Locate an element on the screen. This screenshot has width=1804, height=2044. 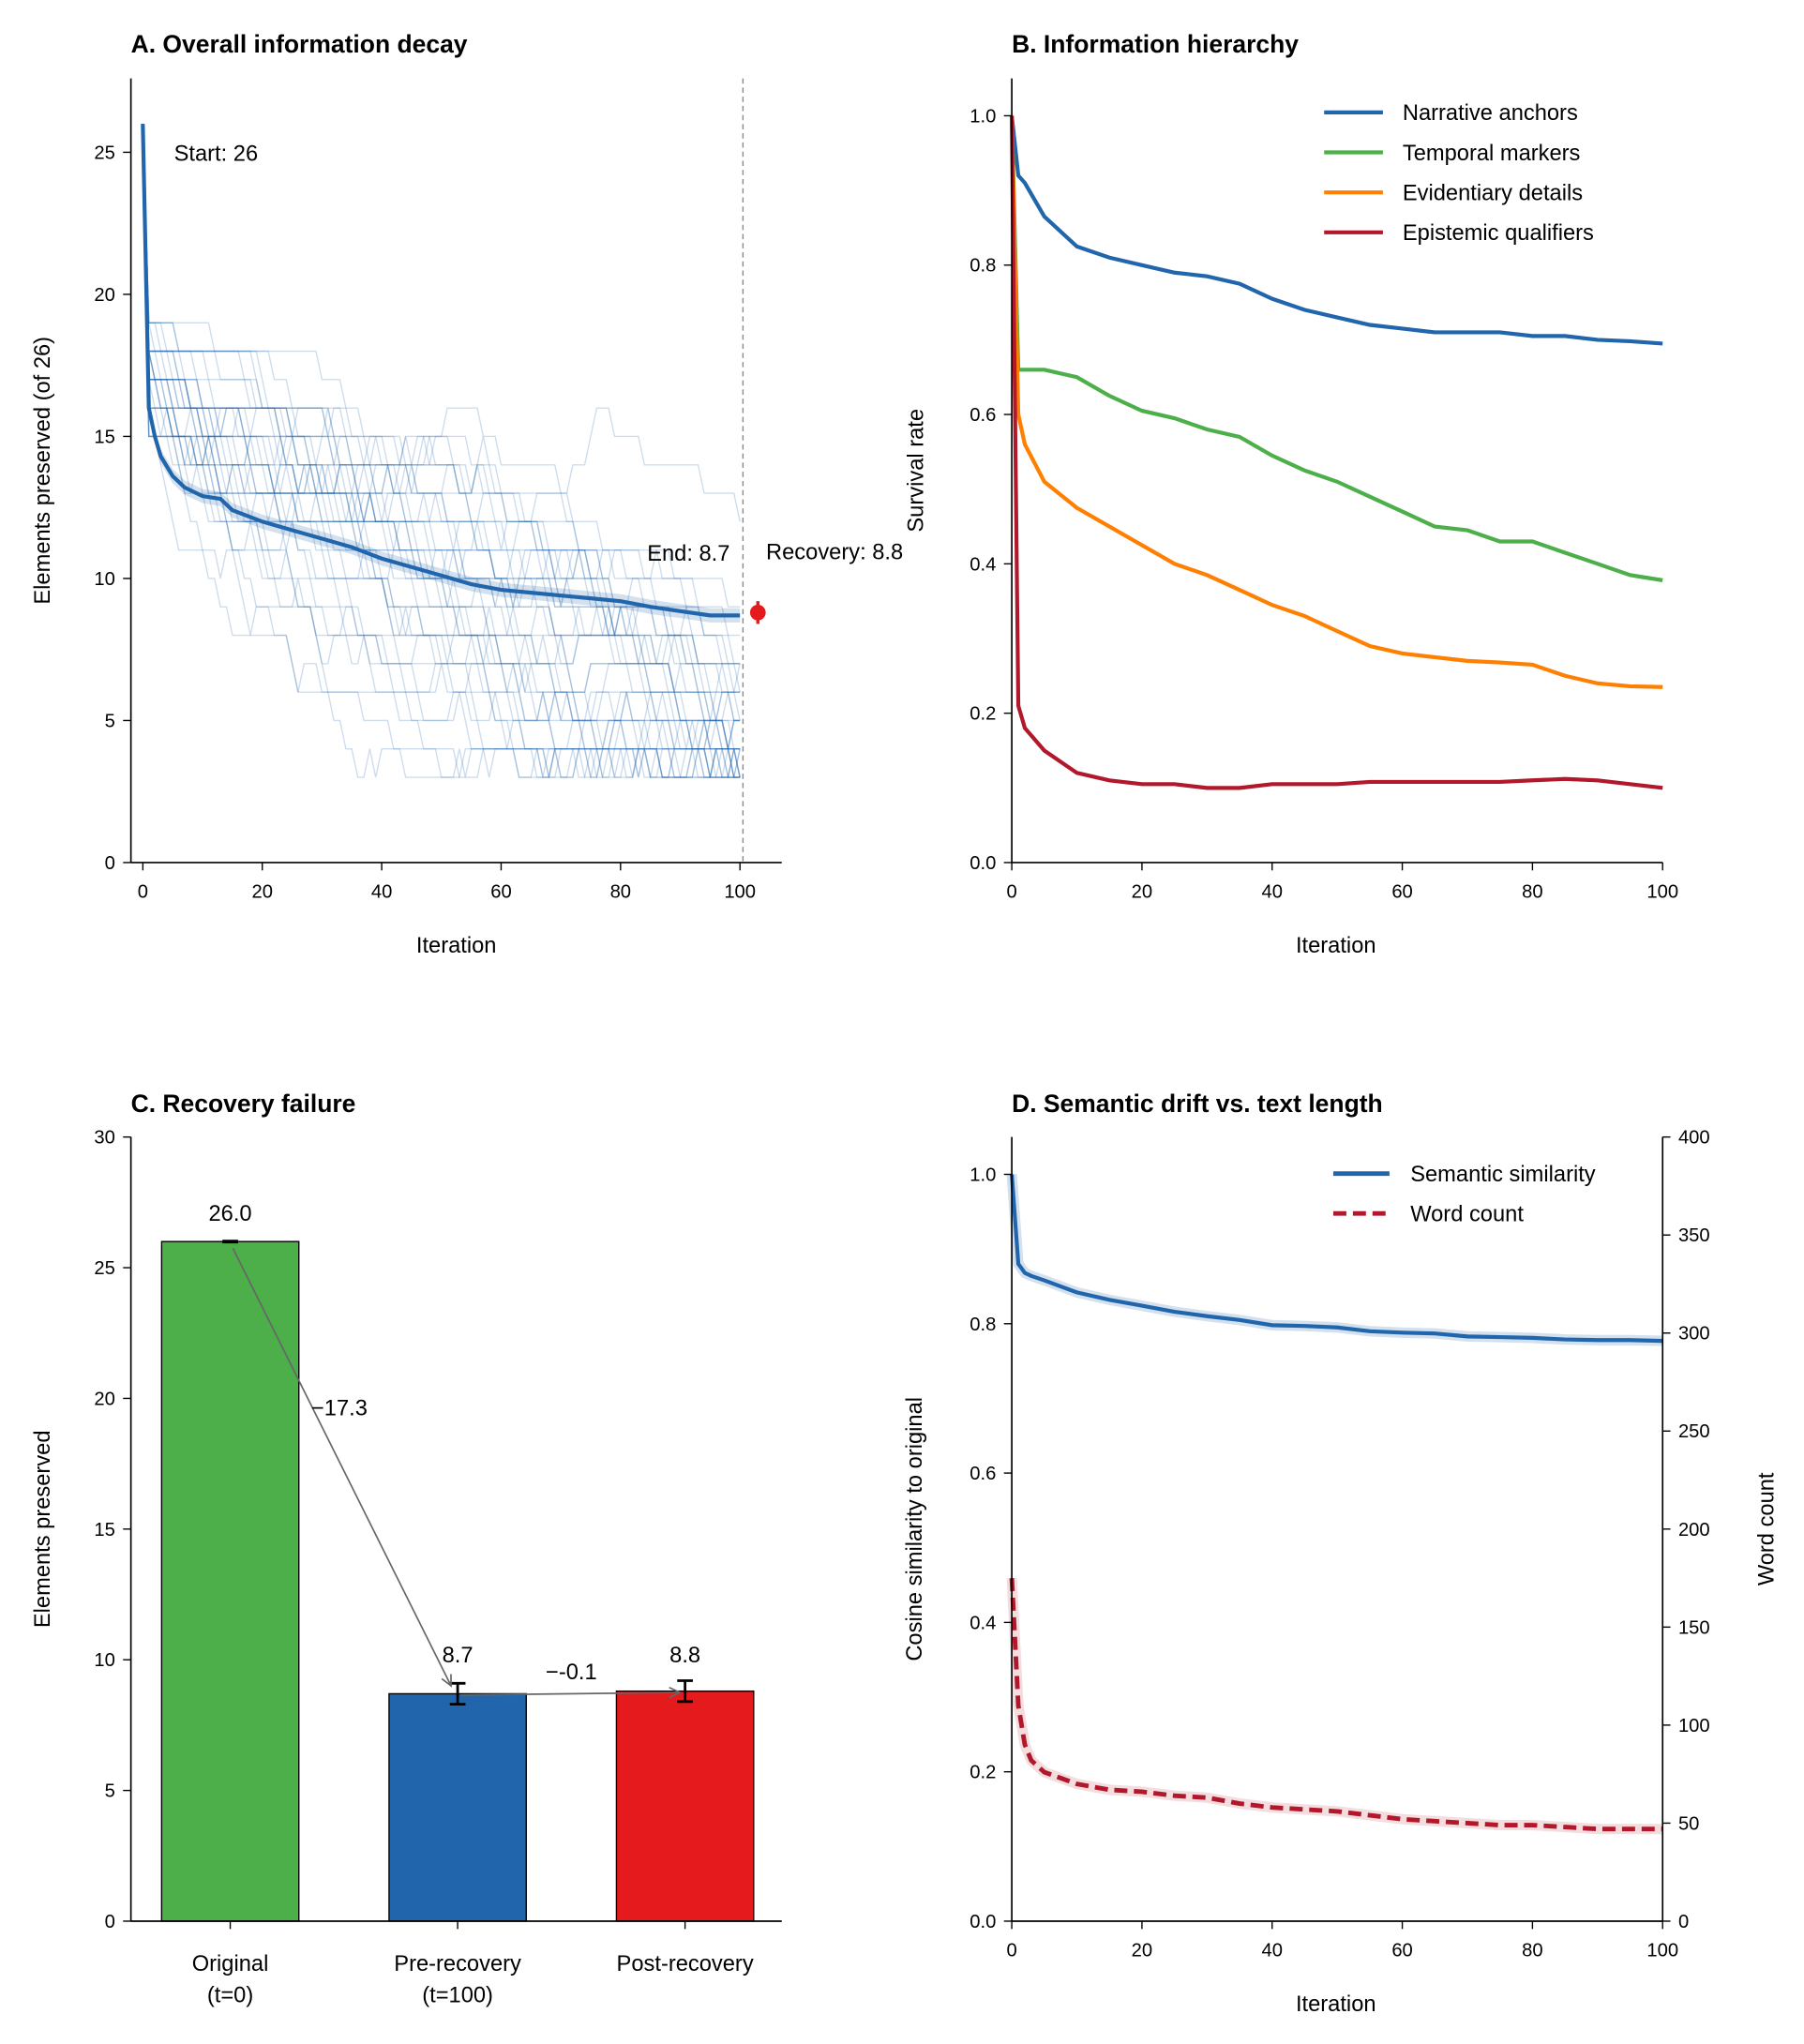
y-tick-label: 25 is located at coordinates (104, 1268).